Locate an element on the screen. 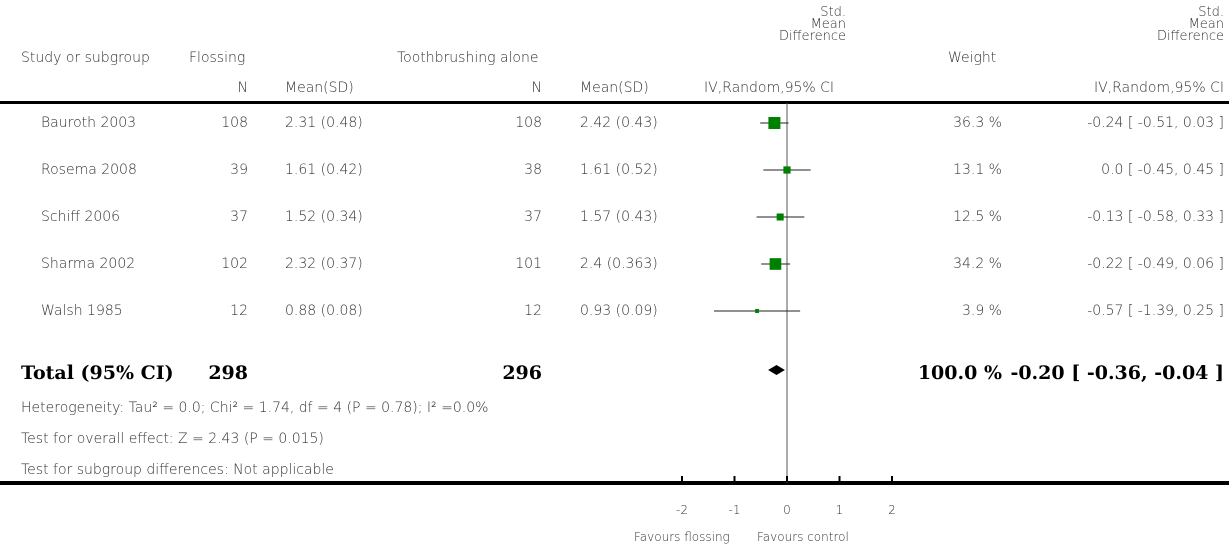 Image resolution: width=1229 pixels, height=547 pixels. study-n1: 102 is located at coordinates (234, 264).